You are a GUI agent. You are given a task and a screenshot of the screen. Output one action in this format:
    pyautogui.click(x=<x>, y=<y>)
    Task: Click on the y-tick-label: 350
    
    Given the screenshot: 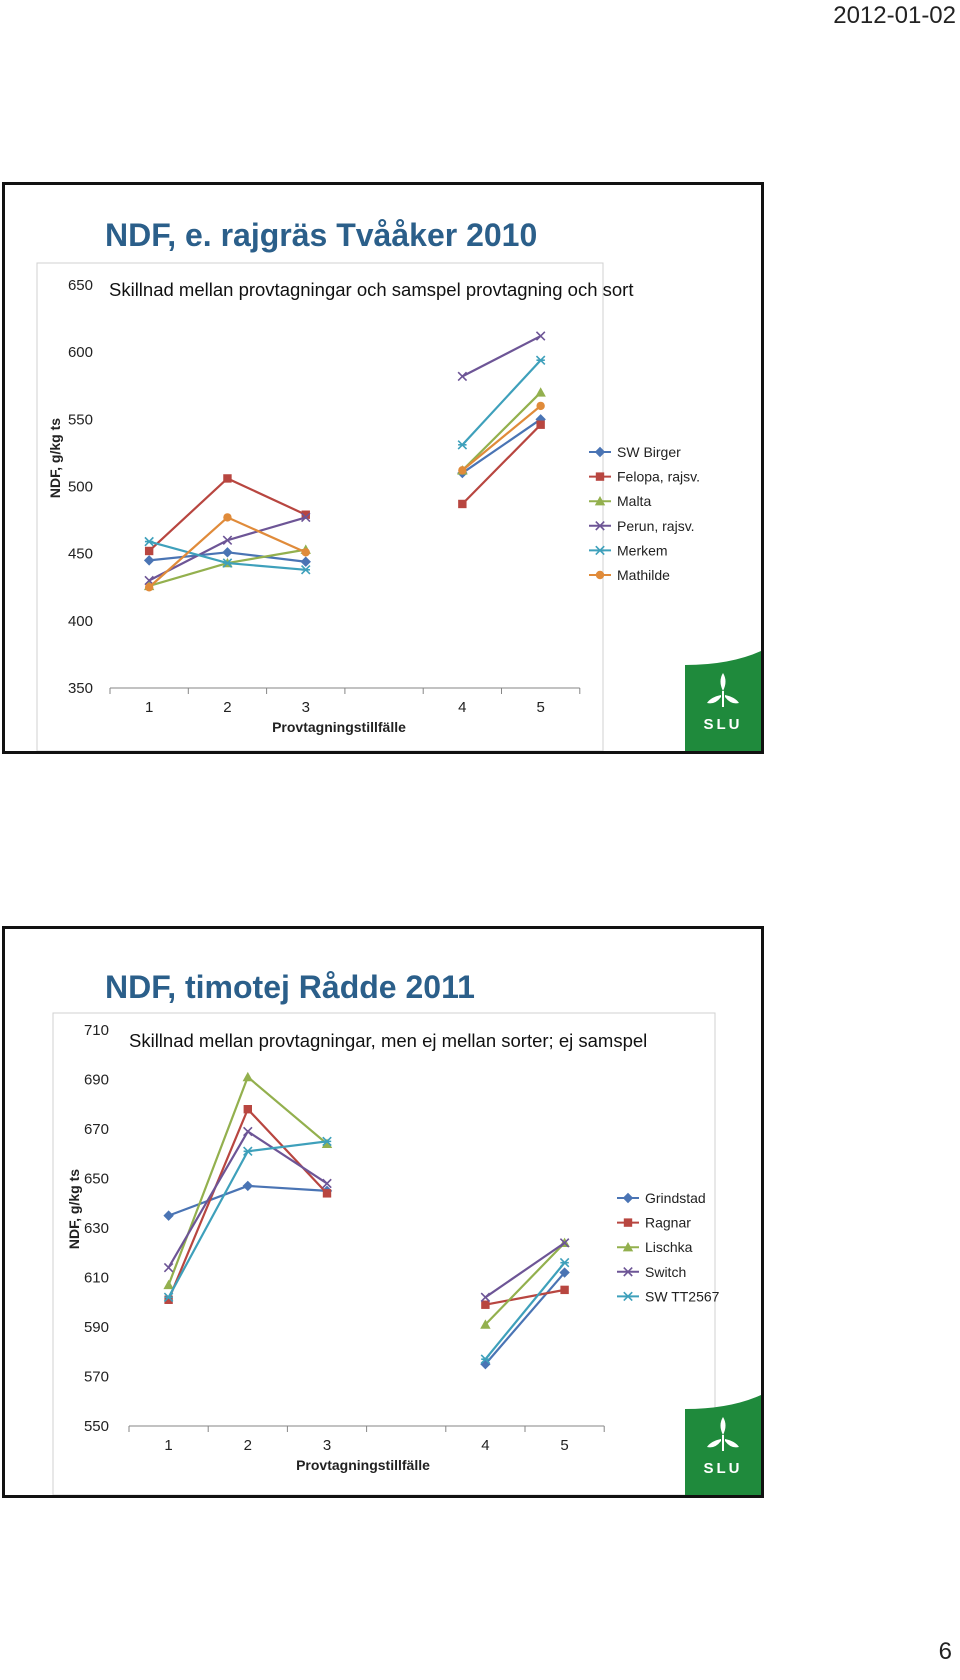 What is the action you would take?
    pyautogui.click(x=80, y=688)
    